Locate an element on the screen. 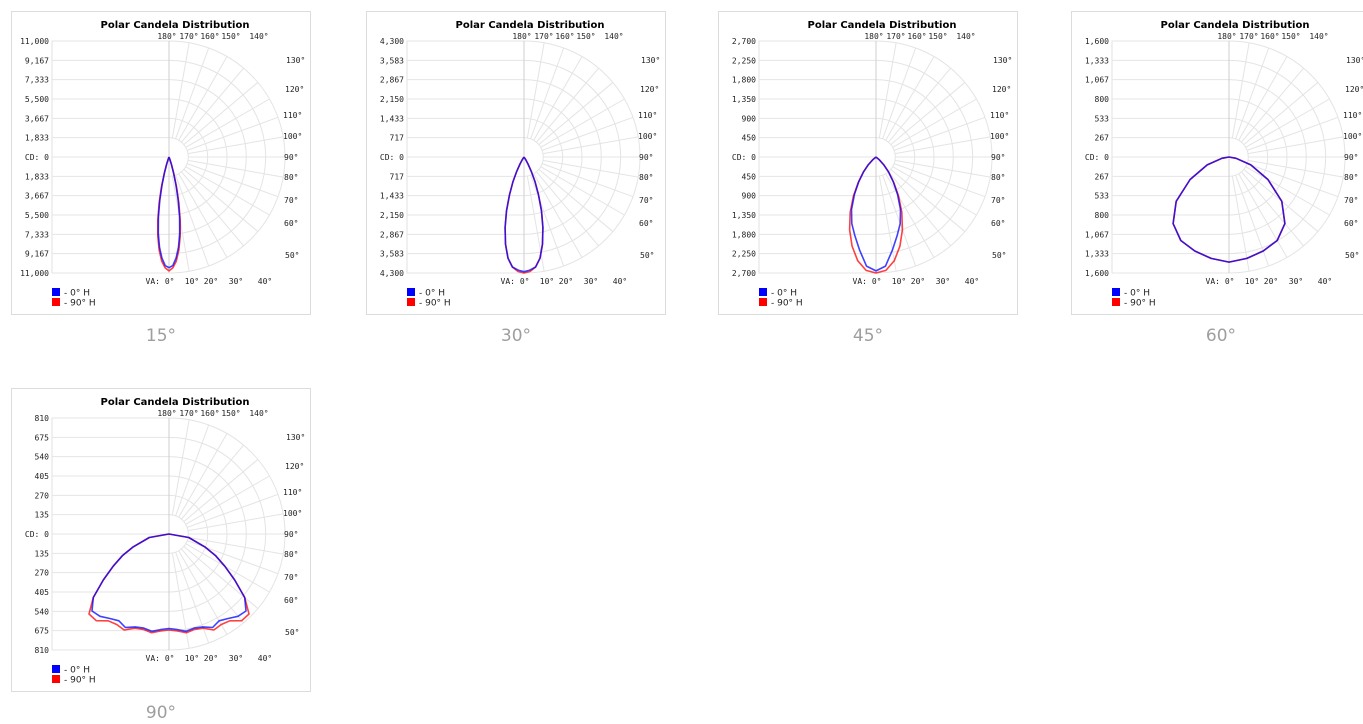 The height and width of the screenshot is (724, 1363). axis-tick-label: 11,000 is located at coordinates (34, 41).